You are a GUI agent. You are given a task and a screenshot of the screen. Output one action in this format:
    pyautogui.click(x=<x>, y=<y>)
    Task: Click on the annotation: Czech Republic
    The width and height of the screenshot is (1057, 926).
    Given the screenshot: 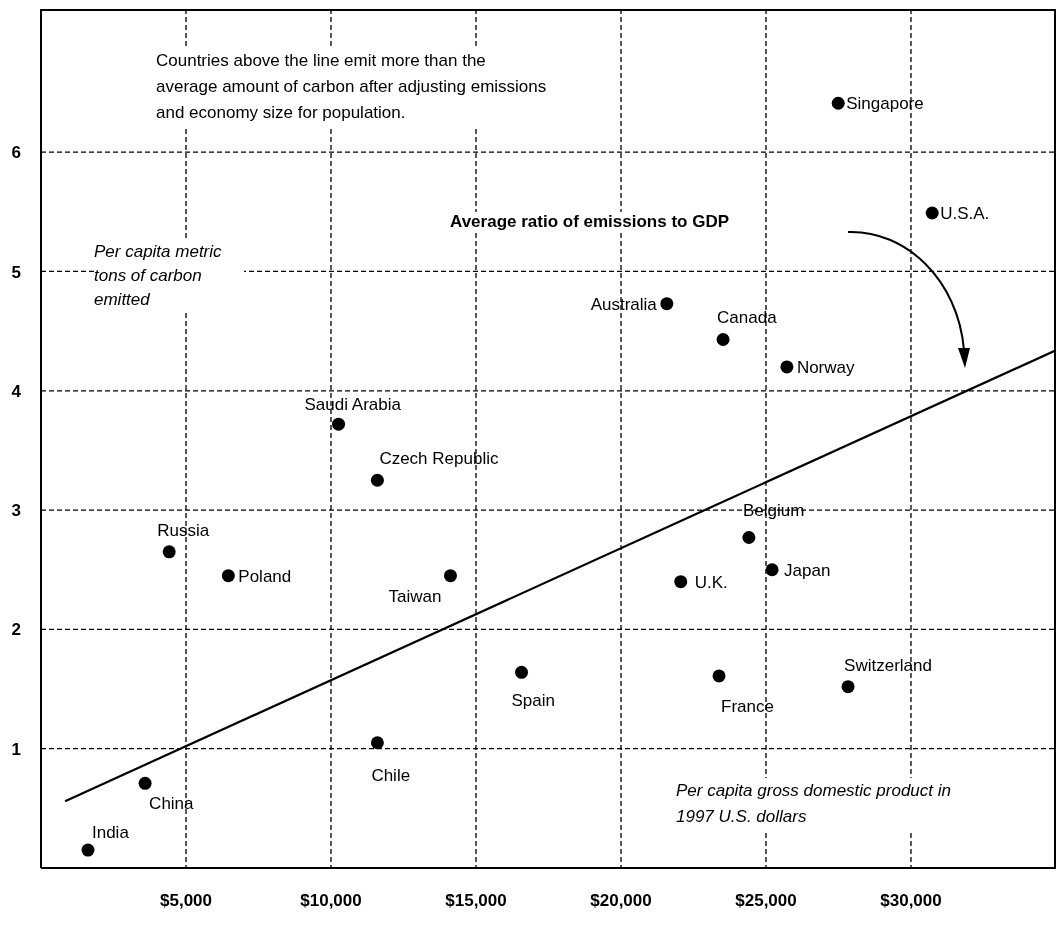 What is the action you would take?
    pyautogui.click(x=439, y=459)
    